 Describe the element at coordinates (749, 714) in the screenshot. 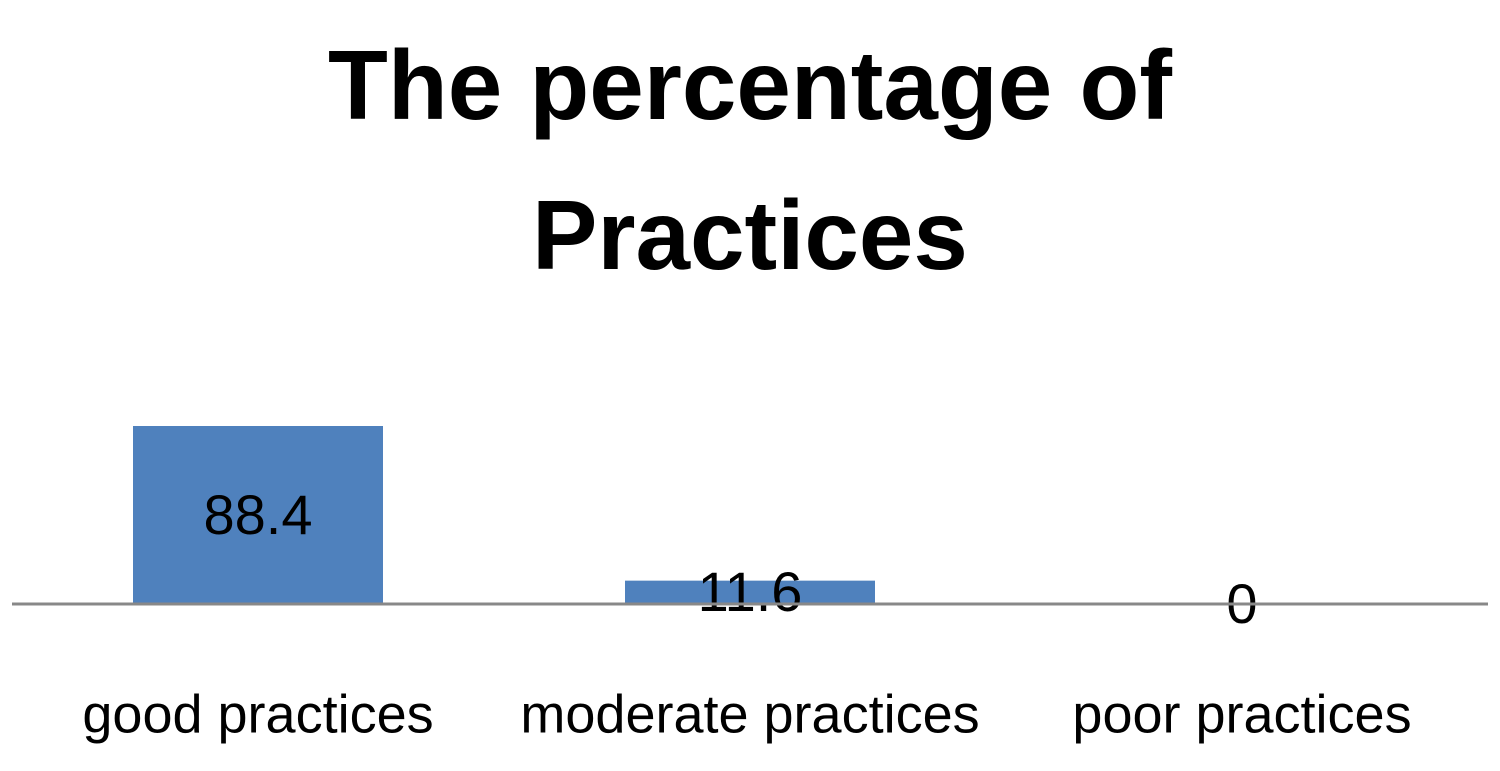

I see `x-tick-label: moderate practices` at that location.